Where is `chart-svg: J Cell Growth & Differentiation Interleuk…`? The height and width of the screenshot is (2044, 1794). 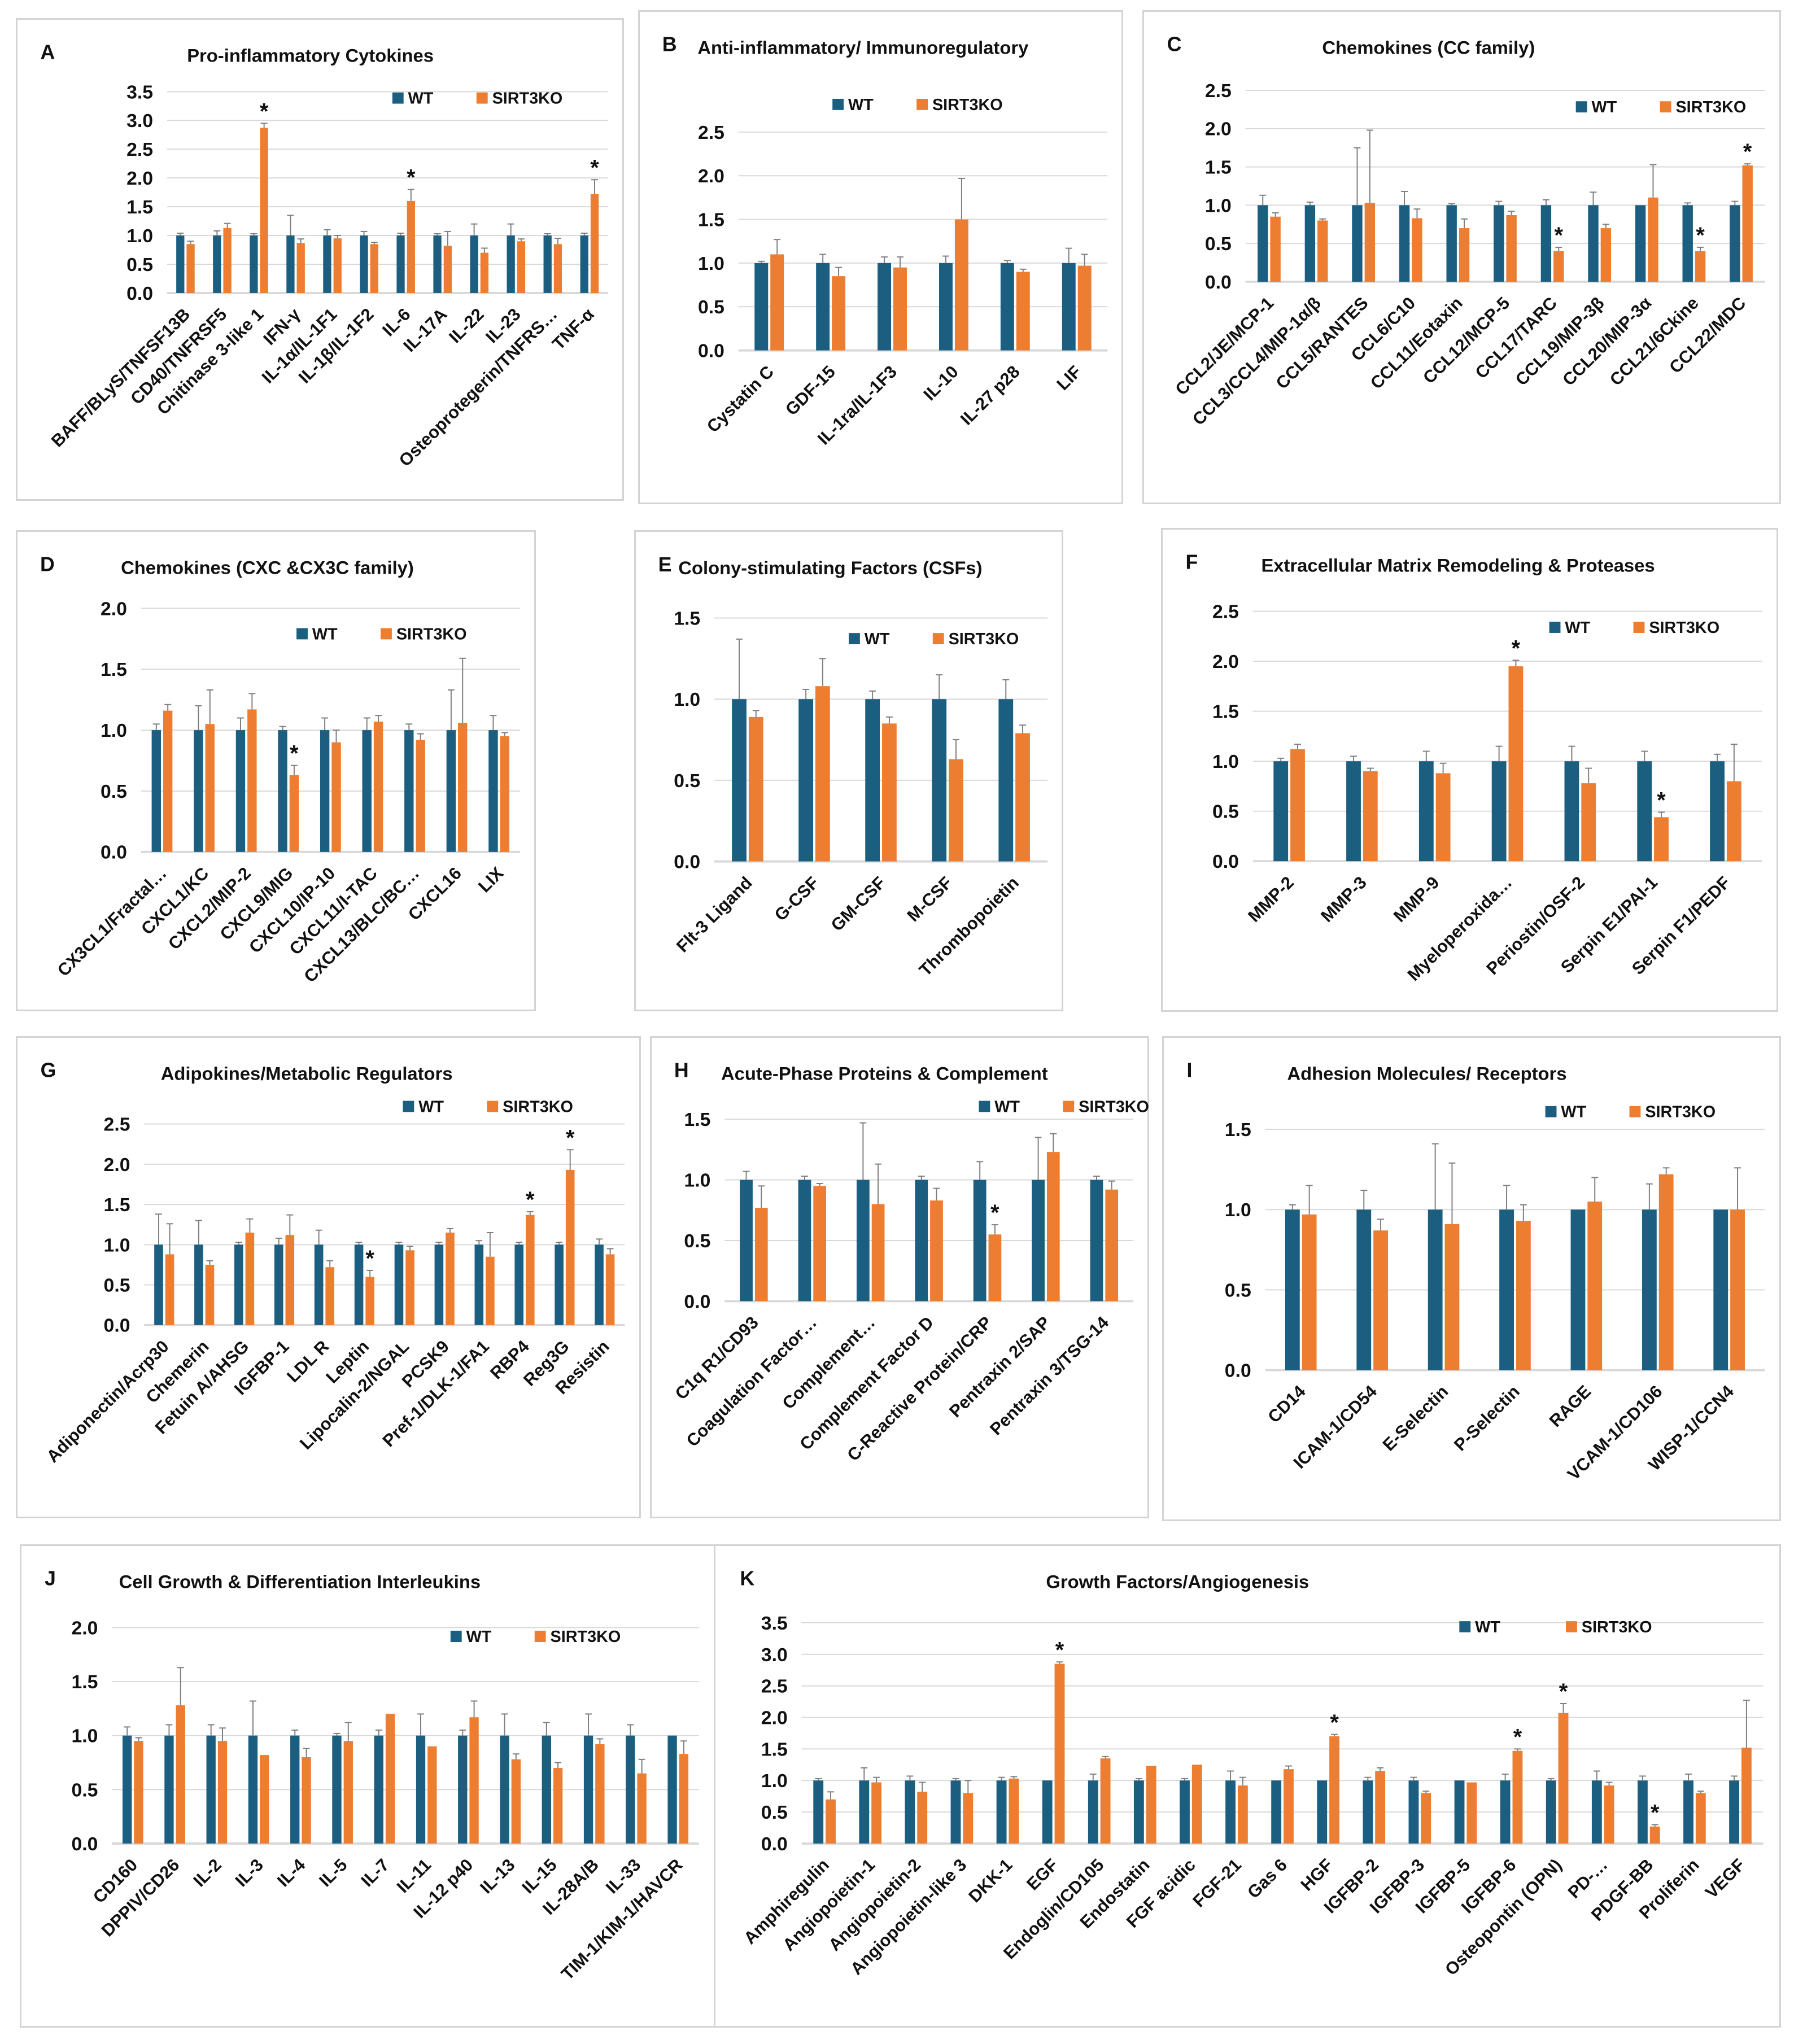
chart-svg: J Cell Growth & Differentiation Interleuk… is located at coordinates (372, 1776).